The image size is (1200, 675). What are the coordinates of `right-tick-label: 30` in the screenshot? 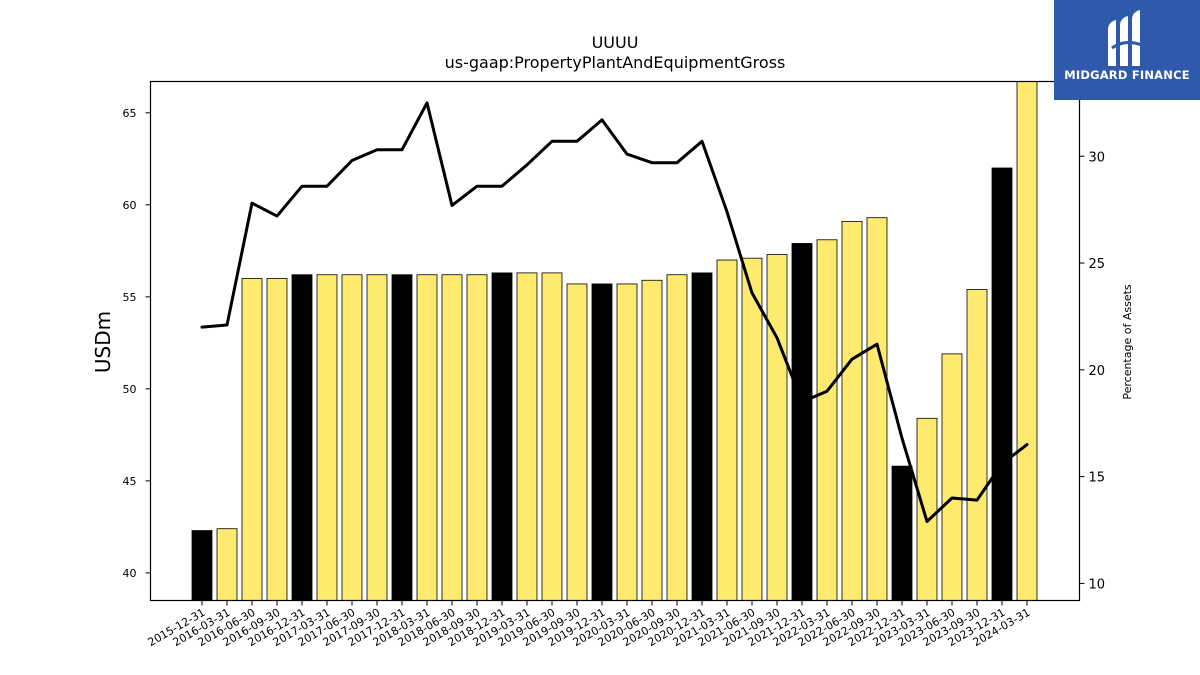 It's located at (1097, 157).